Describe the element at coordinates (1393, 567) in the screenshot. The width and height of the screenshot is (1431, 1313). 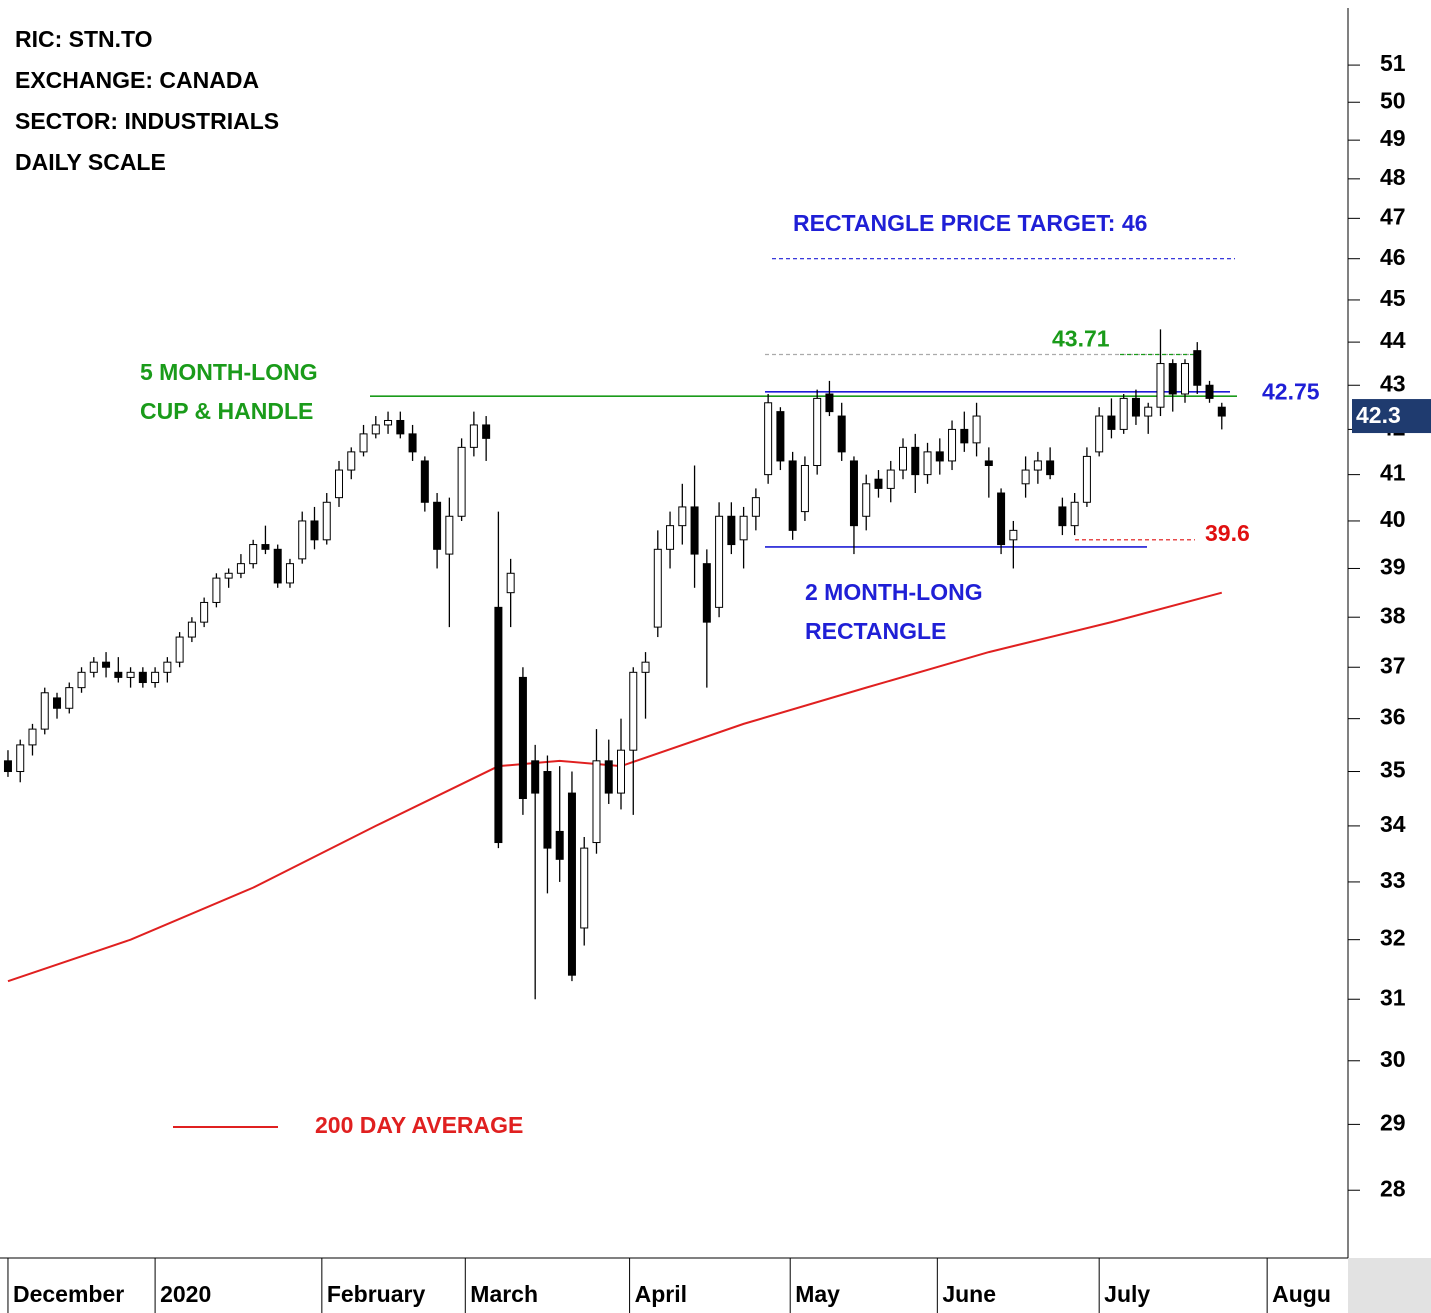
I see `y-tick-label: 39` at that location.